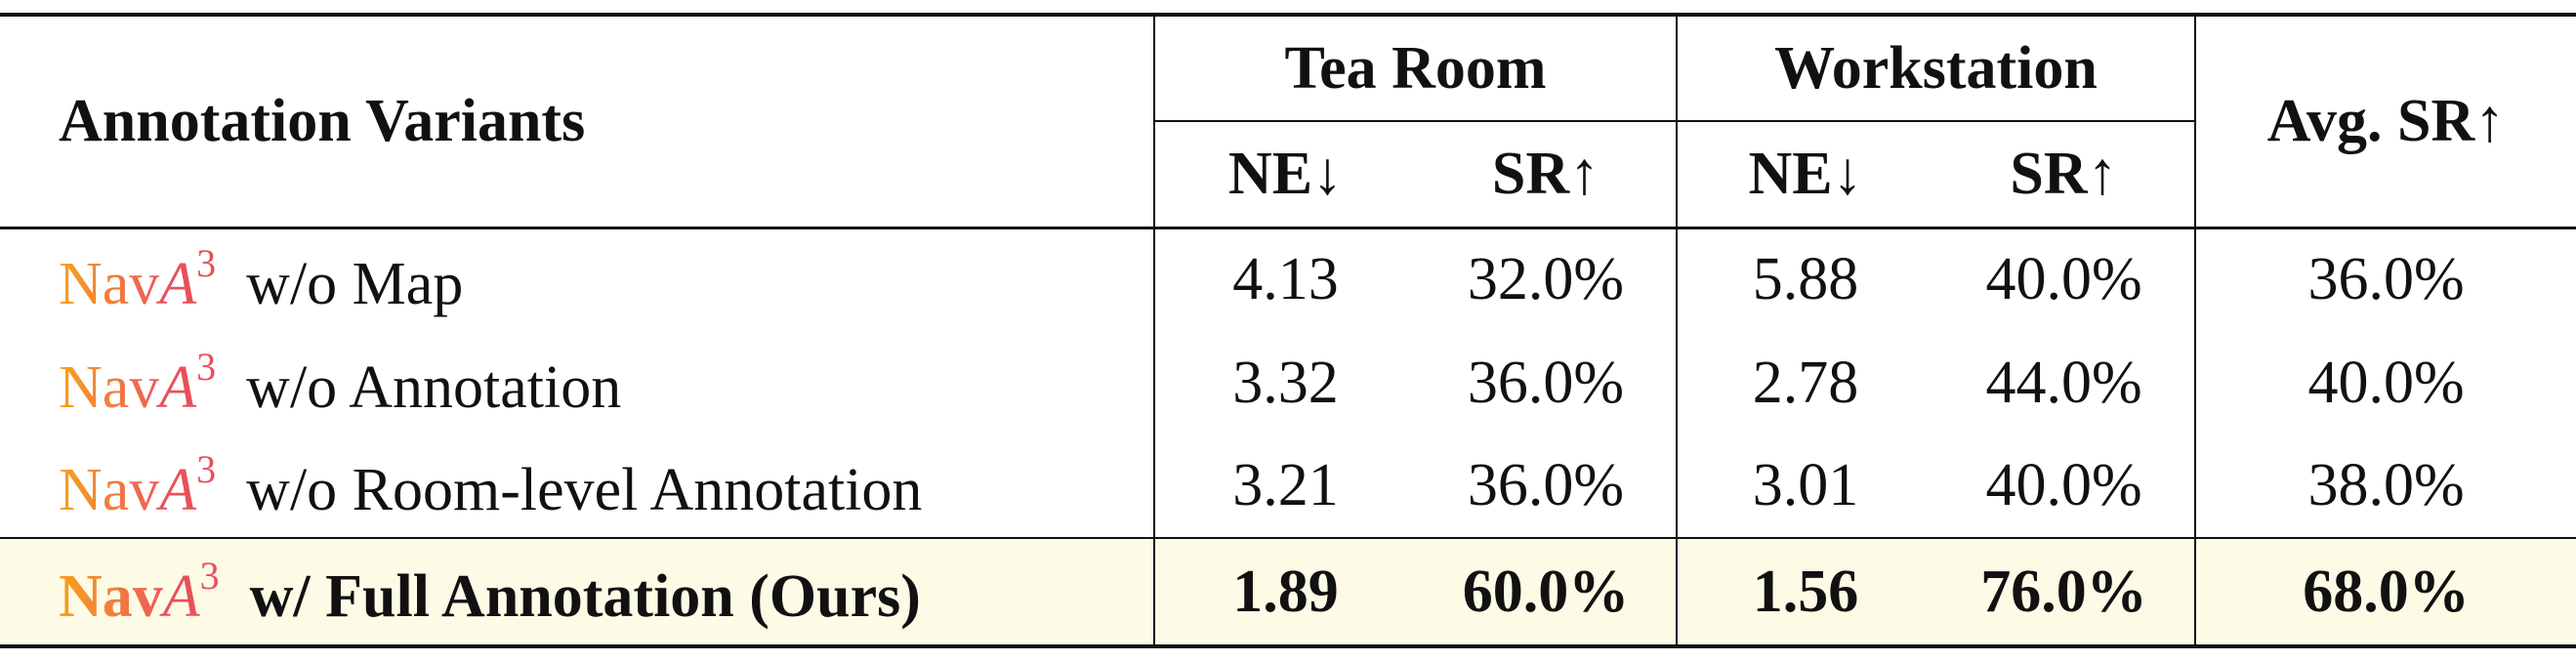 The width and height of the screenshot is (2576, 662). I want to click on value-cell: 44.0%, so click(2065, 383).